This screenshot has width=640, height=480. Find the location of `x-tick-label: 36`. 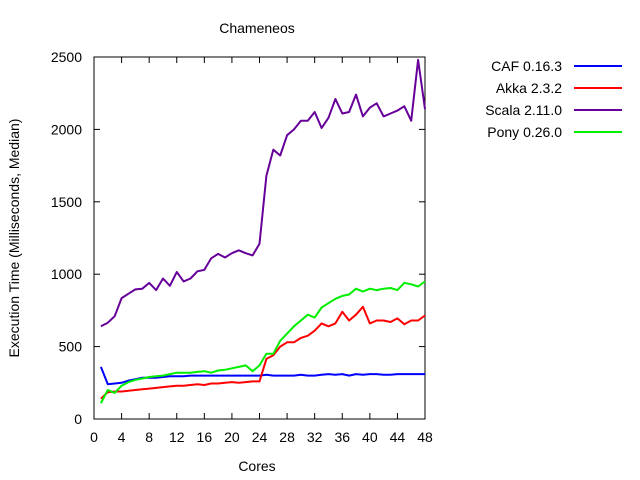

x-tick-label: 36 is located at coordinates (342, 437).